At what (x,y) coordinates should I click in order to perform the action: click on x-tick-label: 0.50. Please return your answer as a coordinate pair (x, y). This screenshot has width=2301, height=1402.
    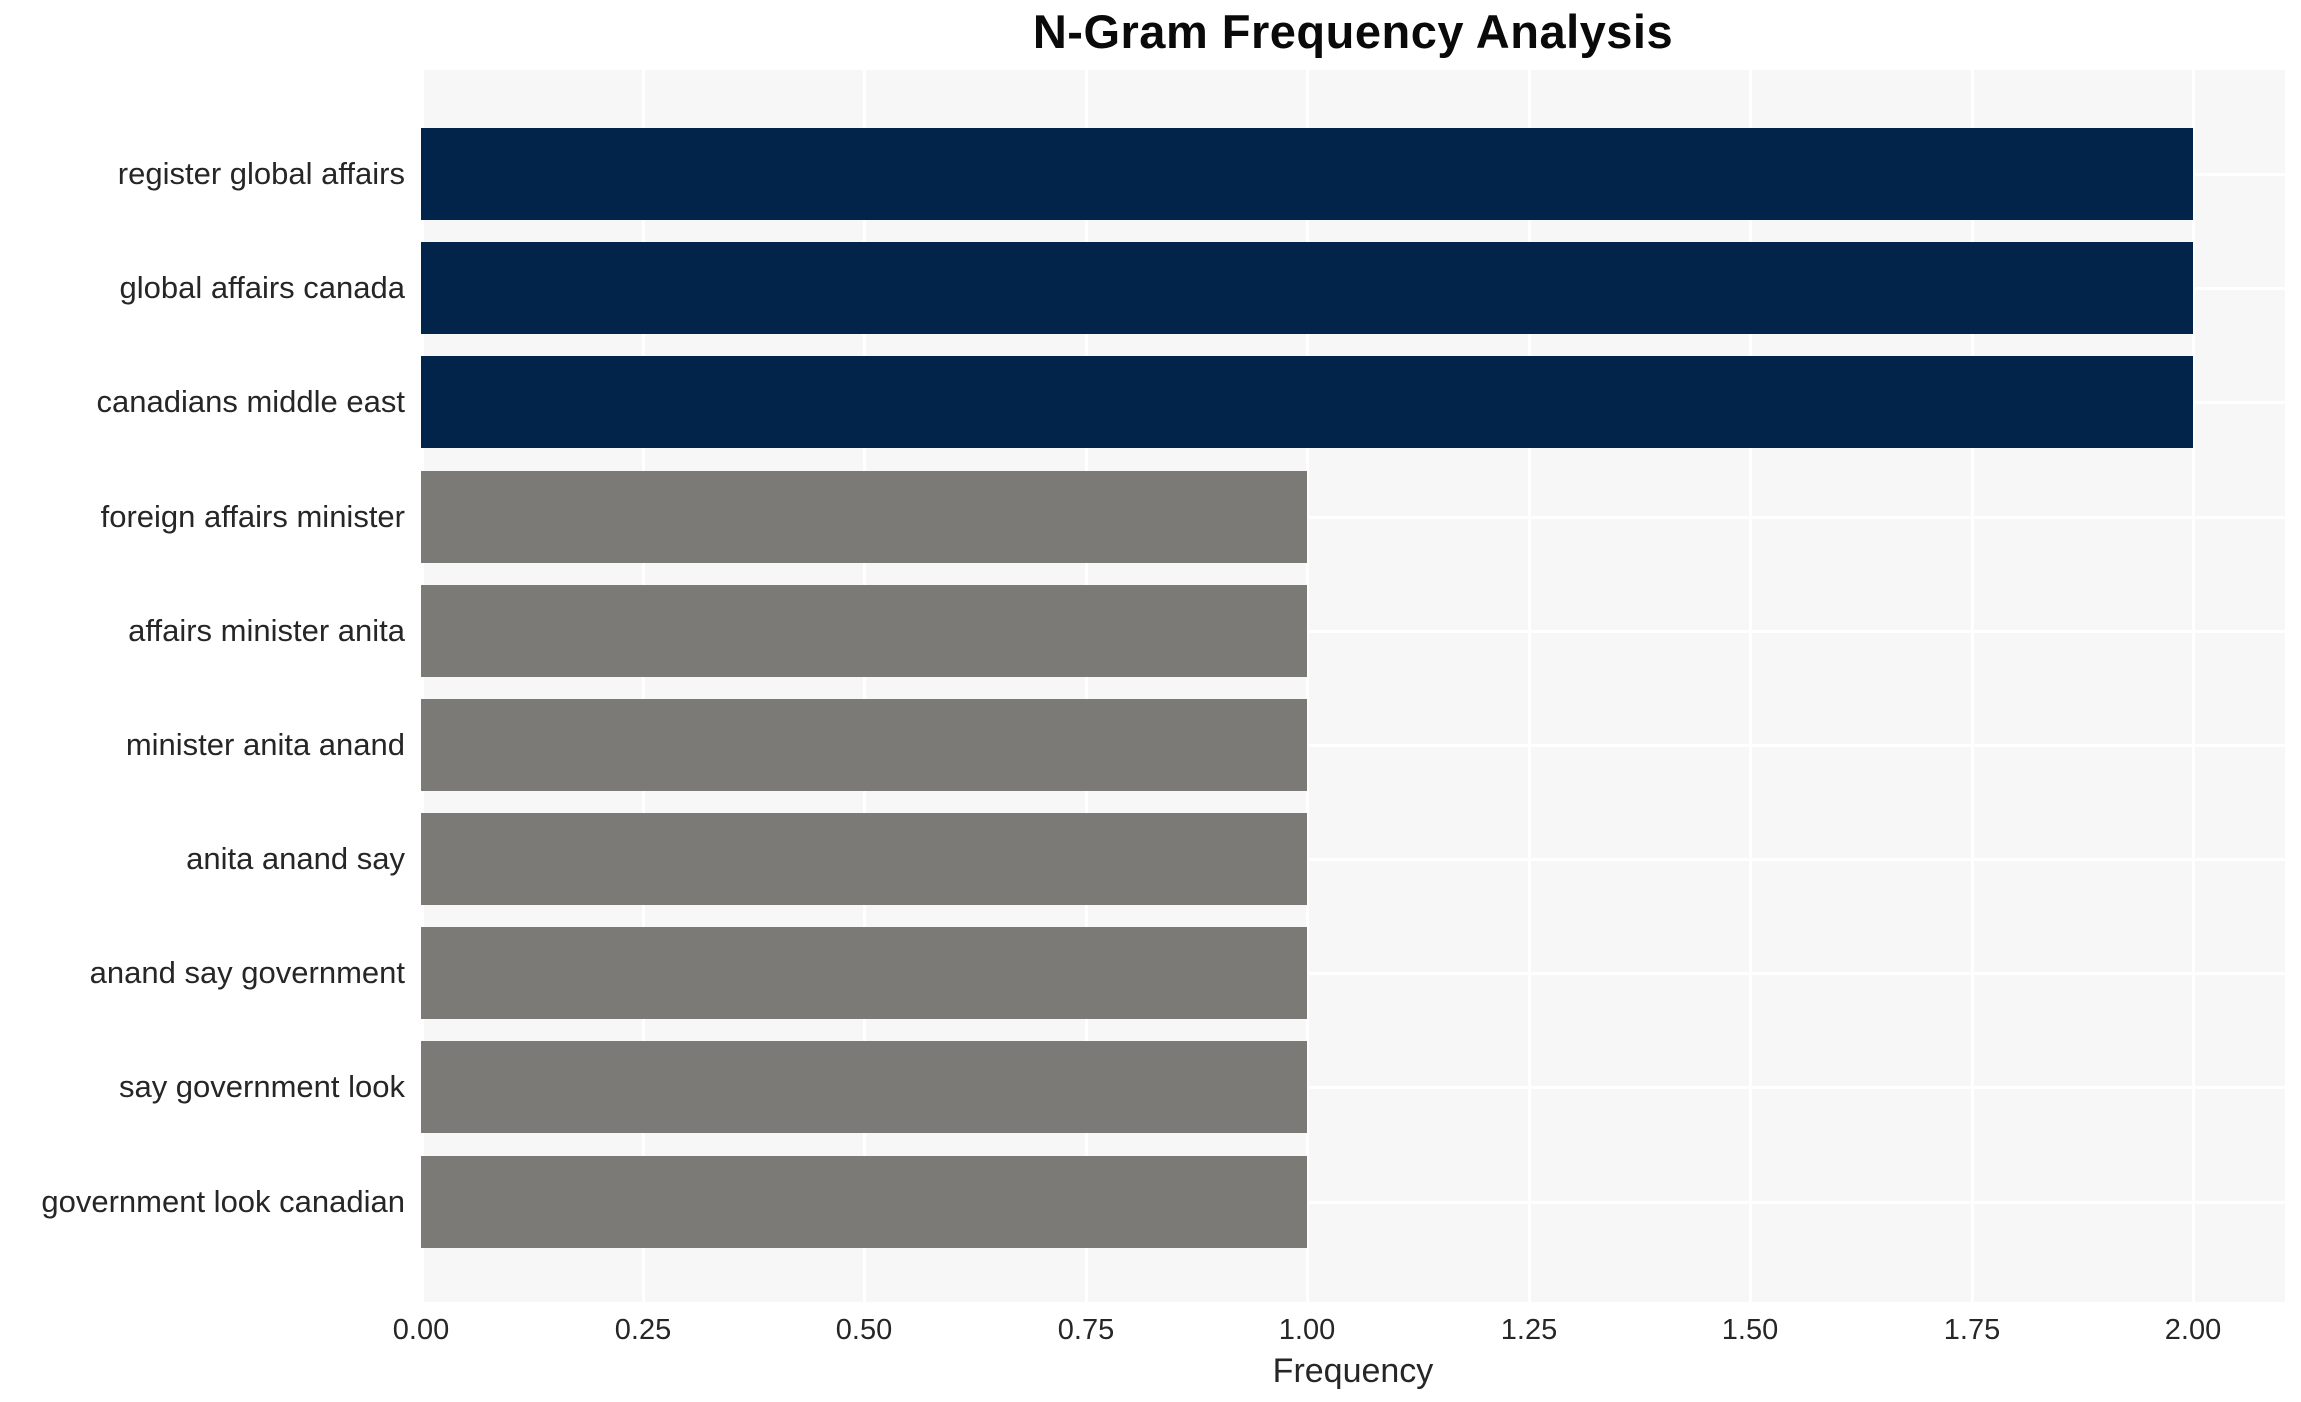
    Looking at the image, I should click on (864, 1330).